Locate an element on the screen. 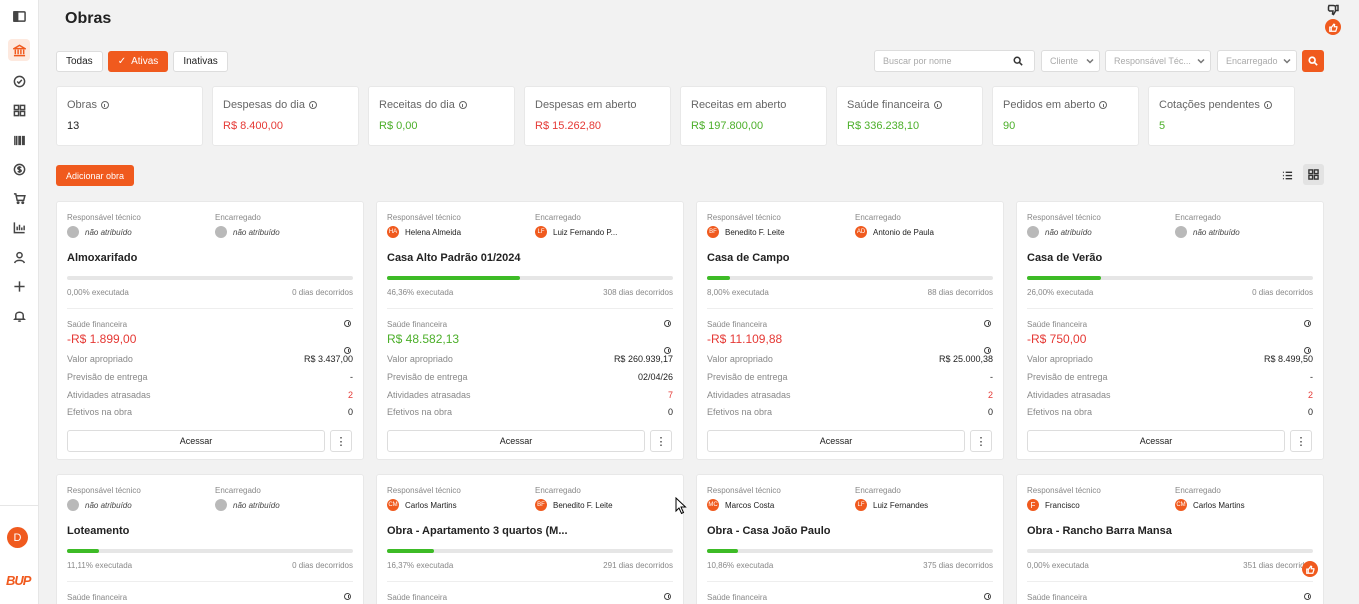 The width and height of the screenshot is (1359, 604). plus-icon is located at coordinates (19, 286).